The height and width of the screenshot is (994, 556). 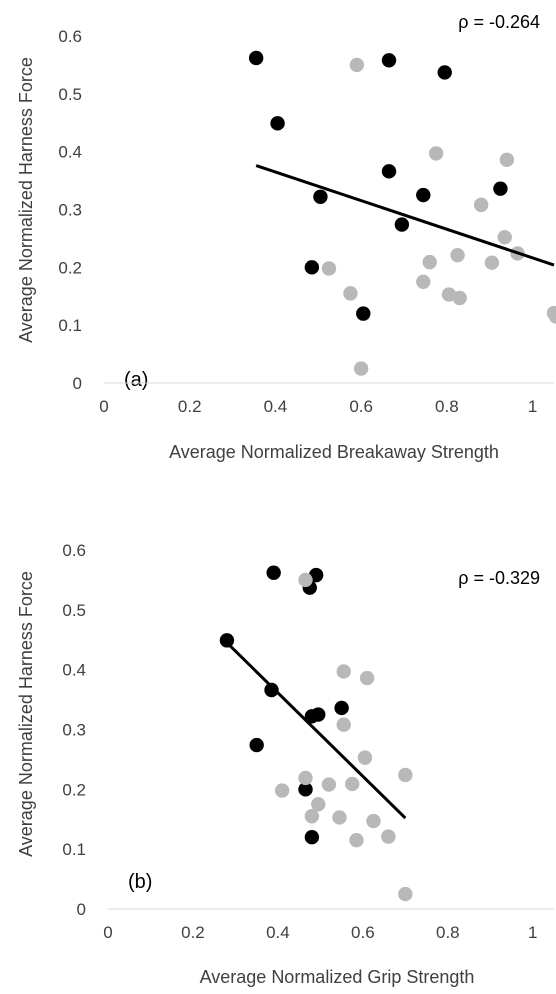 I want to click on panel-b-y-axis-title: Average Normalized Harness Force, so click(x=26, y=714).